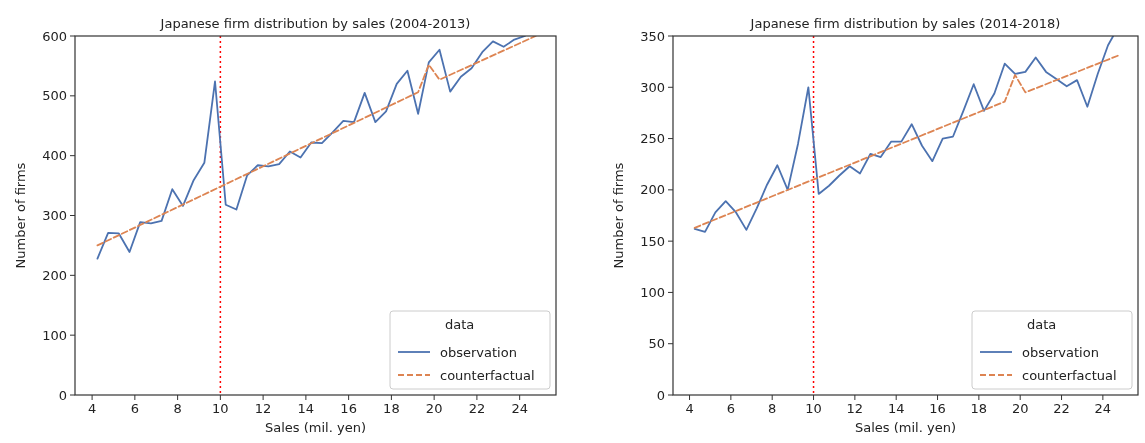 This screenshot has width=1145, height=443. What do you see at coordinates (54, 36) in the screenshot?
I see `y-tick-label: 600` at bounding box center [54, 36].